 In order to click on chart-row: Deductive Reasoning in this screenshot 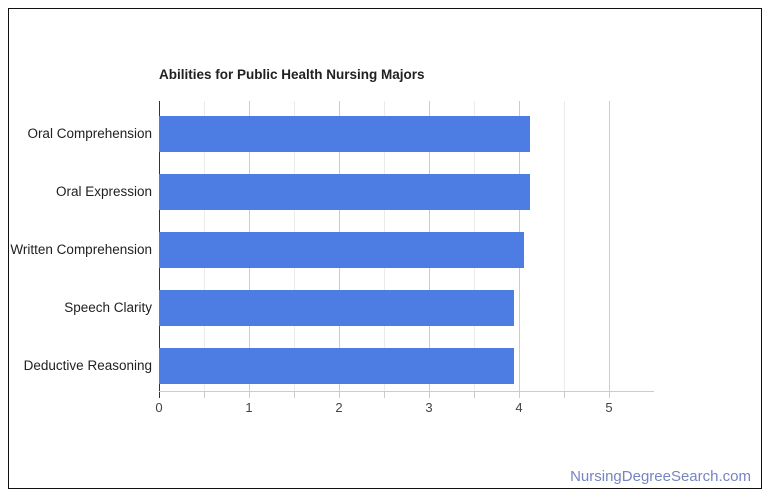, I will do `click(339, 362)`.